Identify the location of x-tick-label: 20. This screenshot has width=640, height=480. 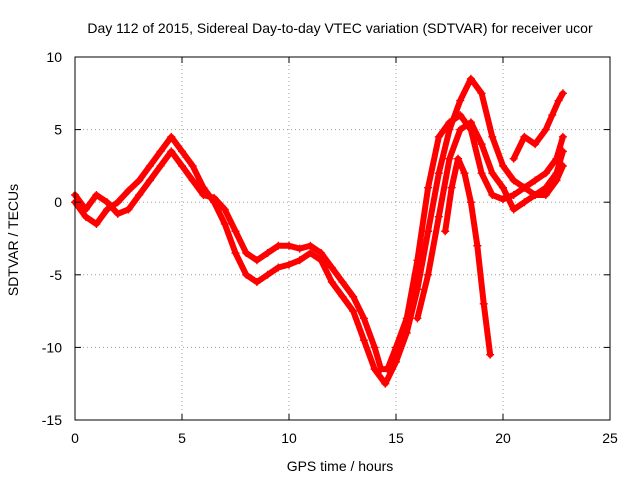
(503, 438).